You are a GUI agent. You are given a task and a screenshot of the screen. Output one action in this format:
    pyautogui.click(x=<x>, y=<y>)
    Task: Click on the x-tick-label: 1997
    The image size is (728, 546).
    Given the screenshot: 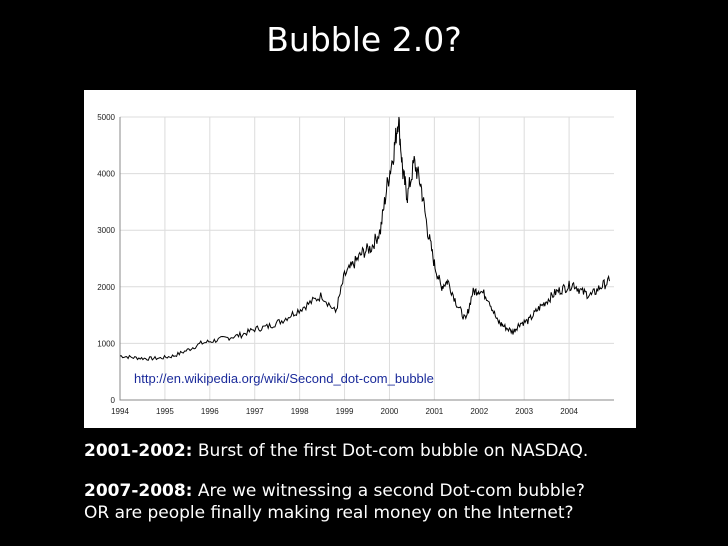 What is the action you would take?
    pyautogui.click(x=255, y=411)
    